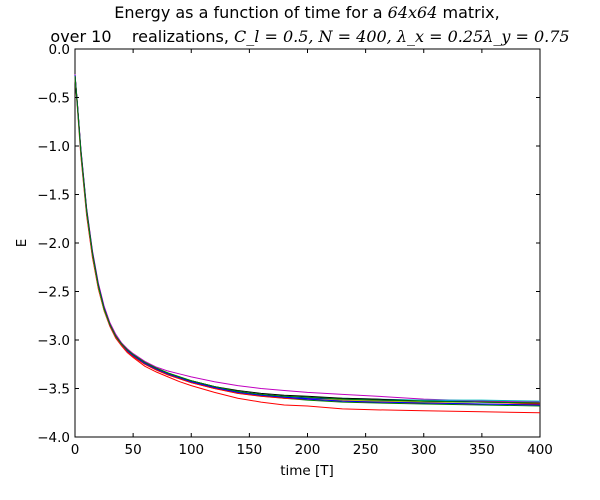 This screenshot has width=600, height=500. Describe the element at coordinates (75, 450) in the screenshot. I see `x-tick-label: 0` at that location.